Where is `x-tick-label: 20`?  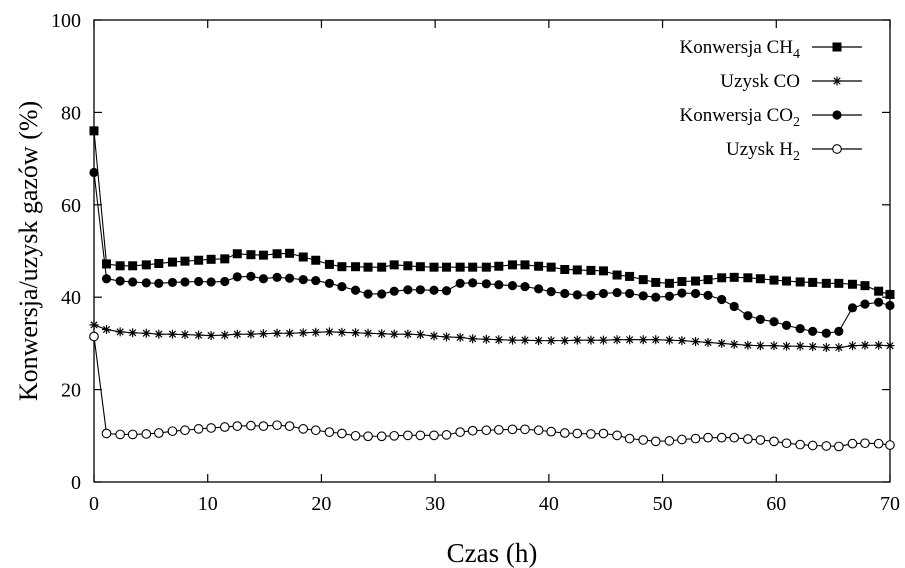 x-tick-label: 20 is located at coordinates (321, 504).